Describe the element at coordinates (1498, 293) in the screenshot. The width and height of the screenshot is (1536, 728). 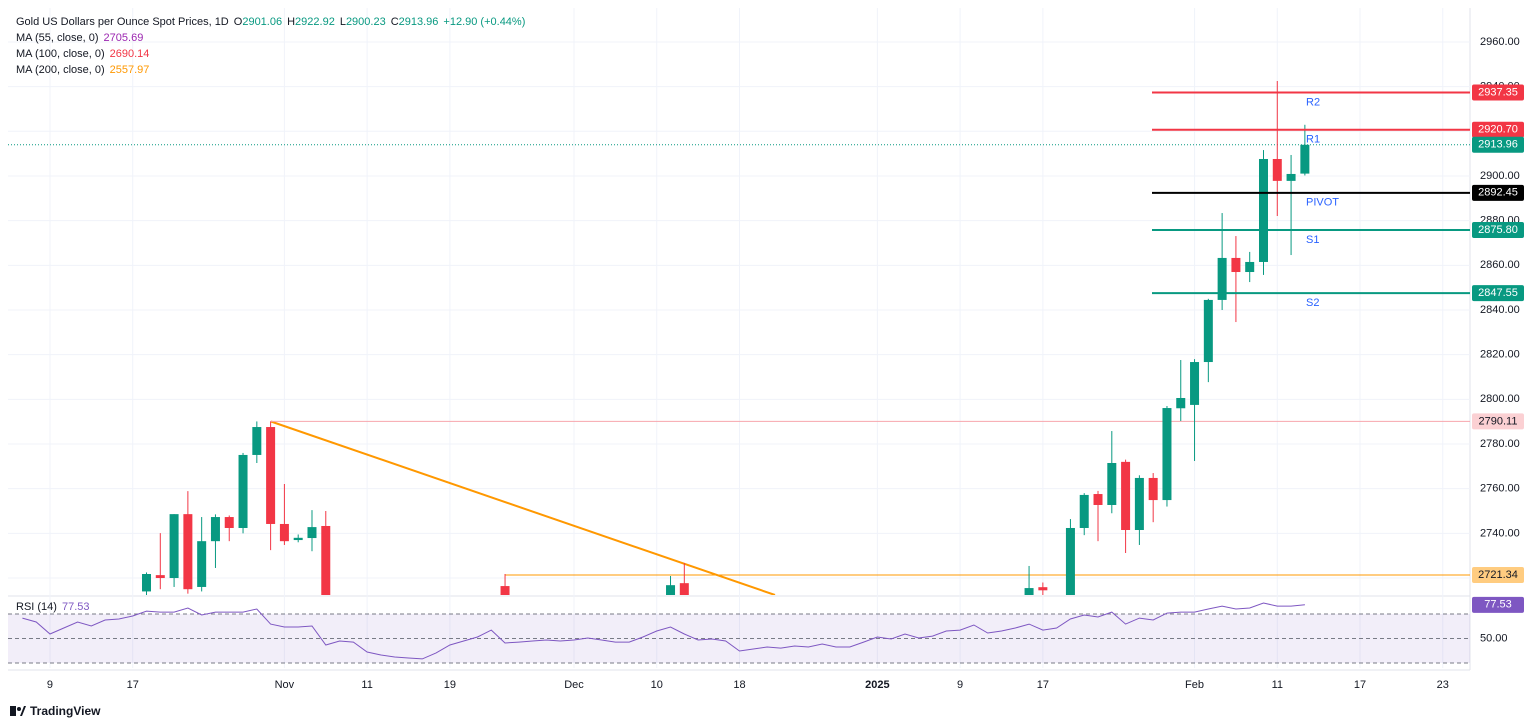
I see `price-box-label: 2847.55` at that location.